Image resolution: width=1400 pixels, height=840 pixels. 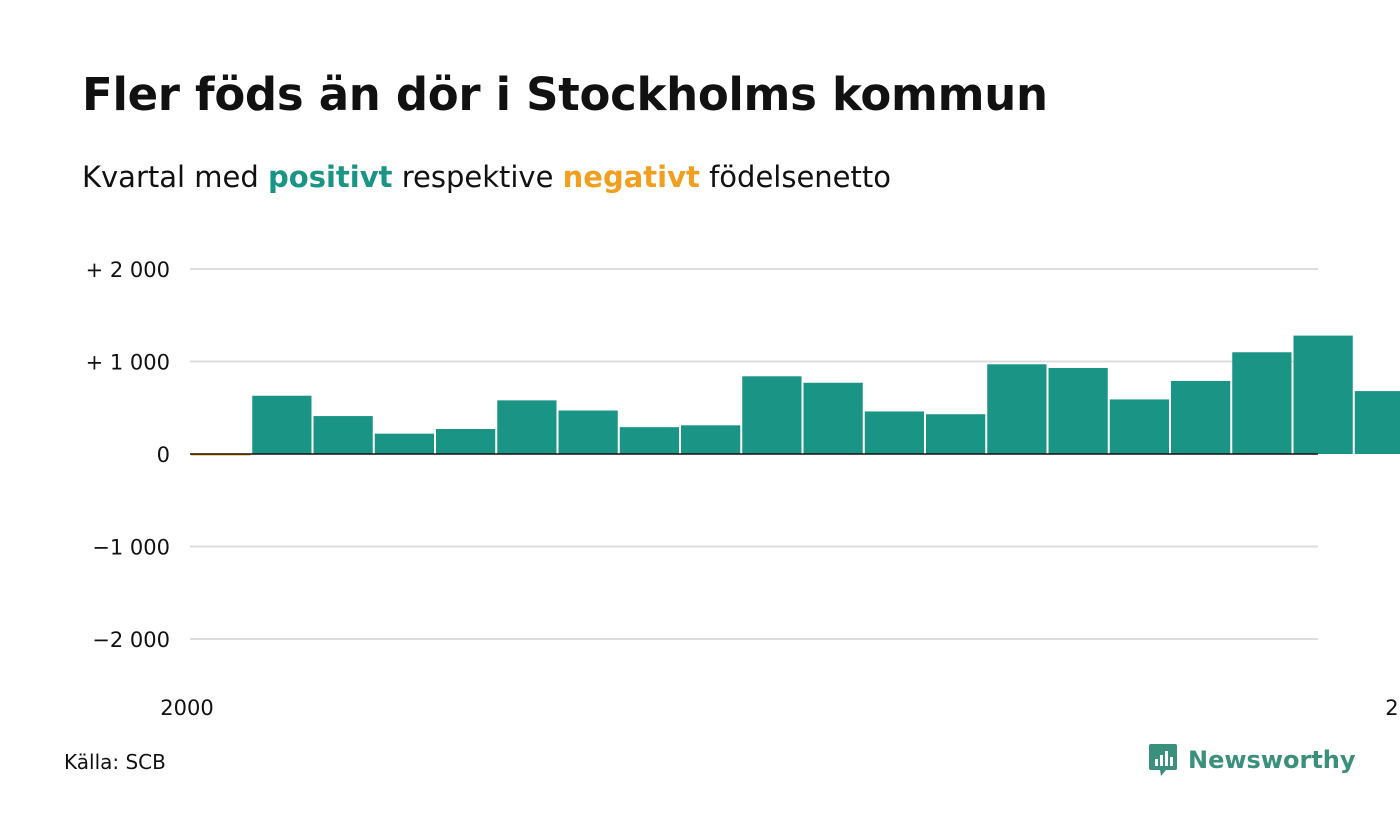 I want to click on x-tick-label: 2005, so click(x=1392, y=708).